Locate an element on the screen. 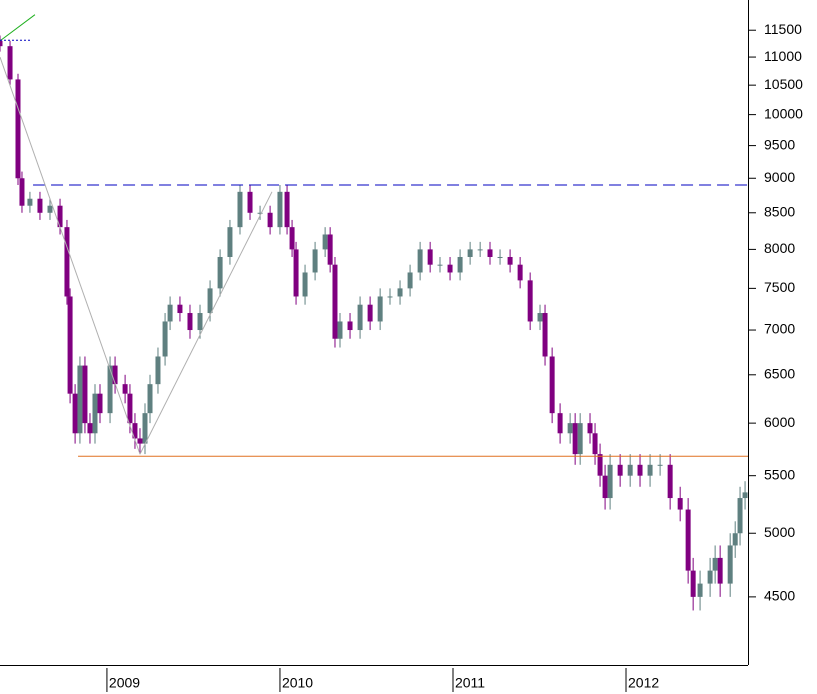 Image resolution: width=817 pixels, height=694 pixels. y-tick-label: 8000 is located at coordinates (779, 248).